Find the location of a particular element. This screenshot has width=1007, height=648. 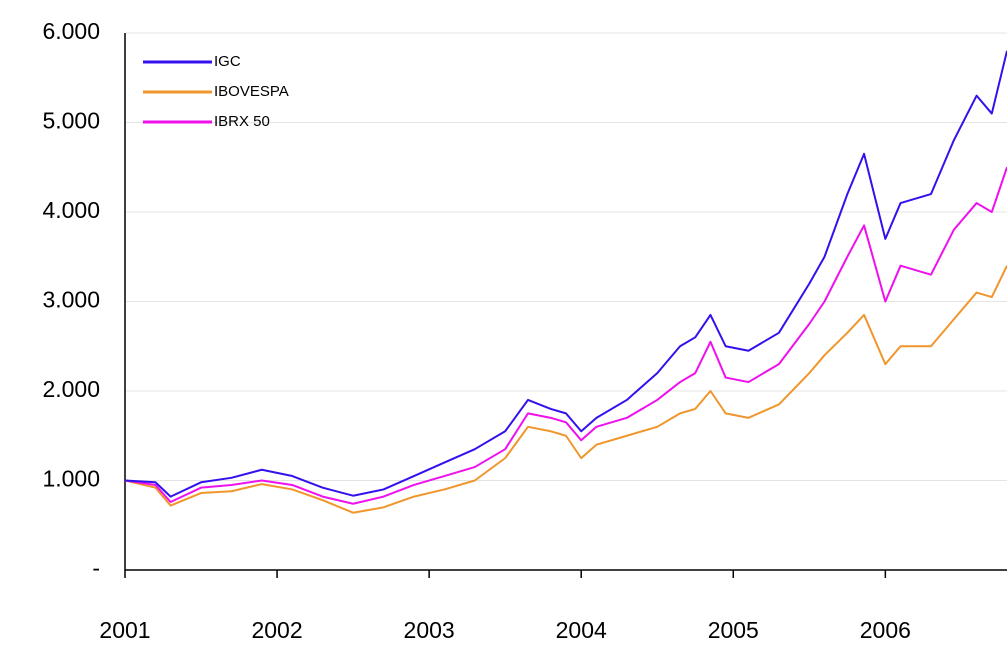

y-tick-label: 5.000 is located at coordinates (71, 121).